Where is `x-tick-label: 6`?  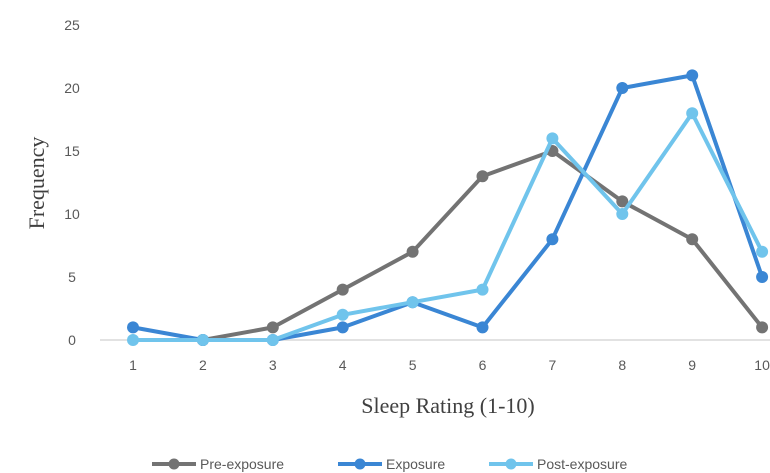
x-tick-label: 6 is located at coordinates (483, 365).